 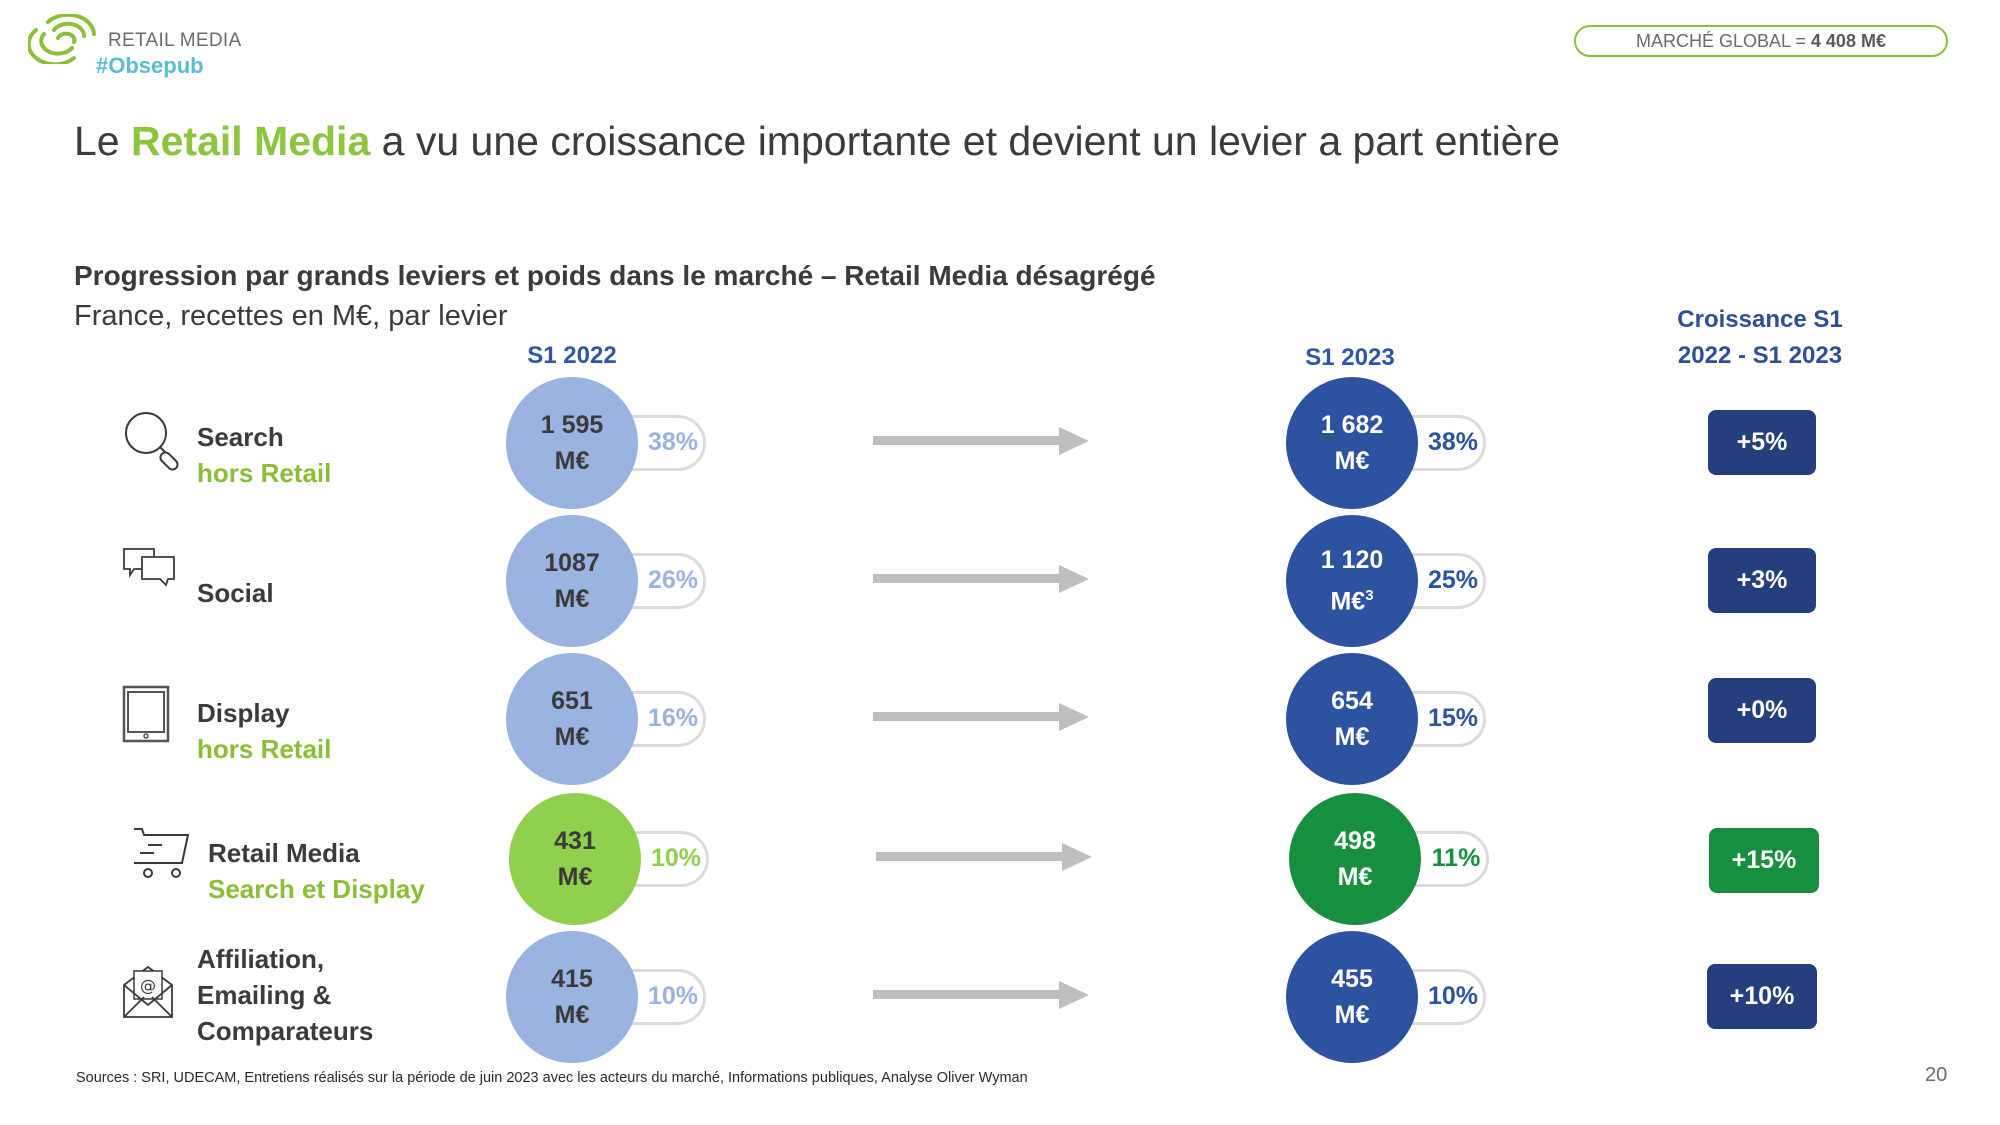 I want to click on value-2023: 455, so click(x=1352, y=979).